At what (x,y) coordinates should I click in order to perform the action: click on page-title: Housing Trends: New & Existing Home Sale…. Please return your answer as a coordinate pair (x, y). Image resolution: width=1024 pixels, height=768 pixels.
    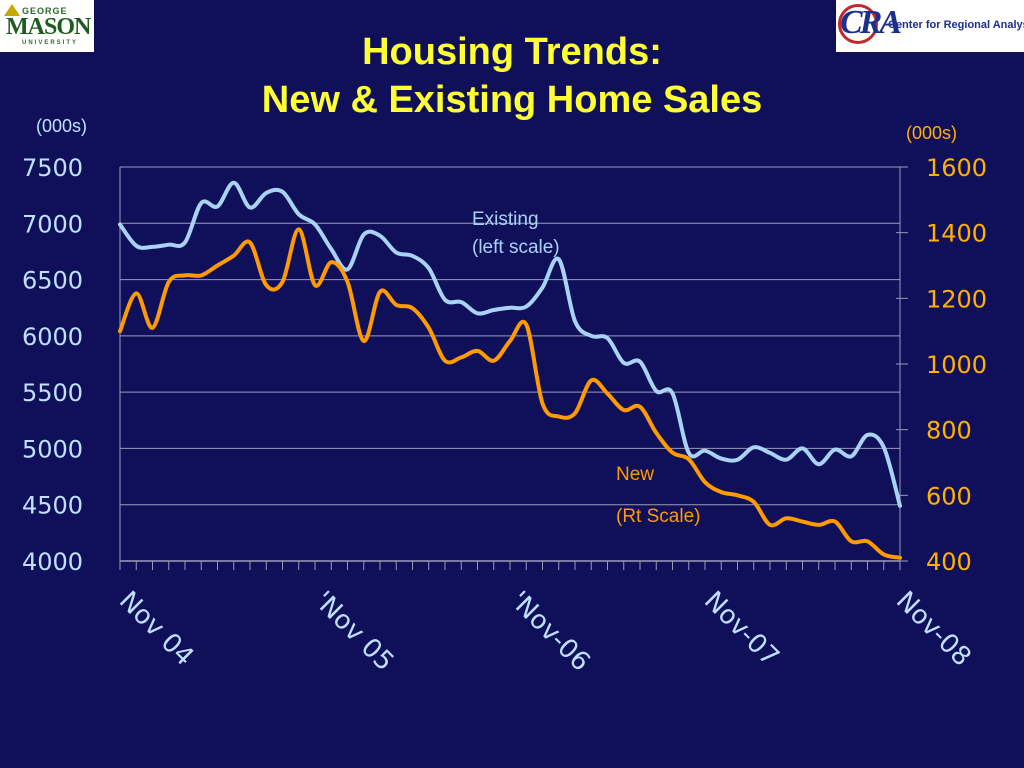
    Looking at the image, I should click on (512, 76).